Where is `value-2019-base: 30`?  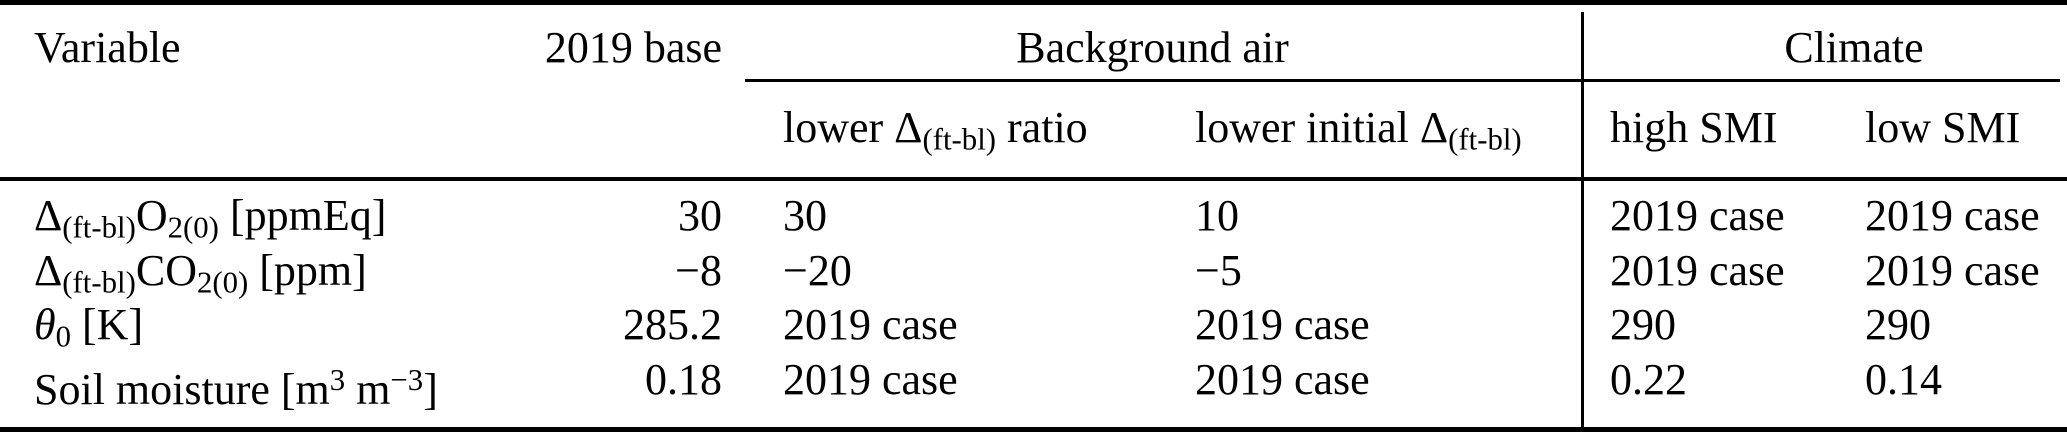
value-2019-base: 30 is located at coordinates (700, 215).